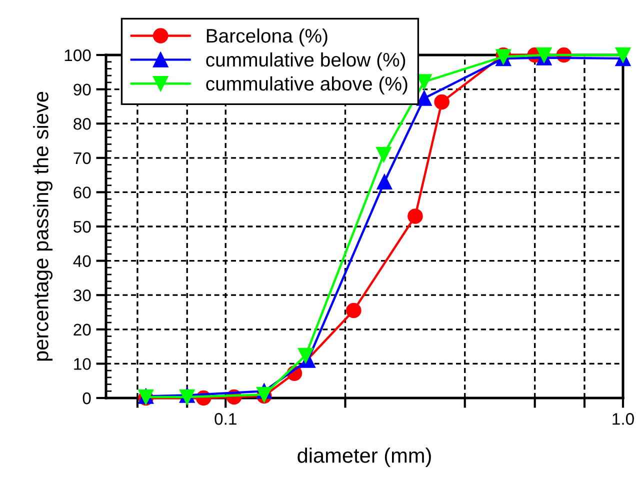  What do you see at coordinates (267, 37) in the screenshot?
I see `legend-label: Barcelona (%)` at bounding box center [267, 37].